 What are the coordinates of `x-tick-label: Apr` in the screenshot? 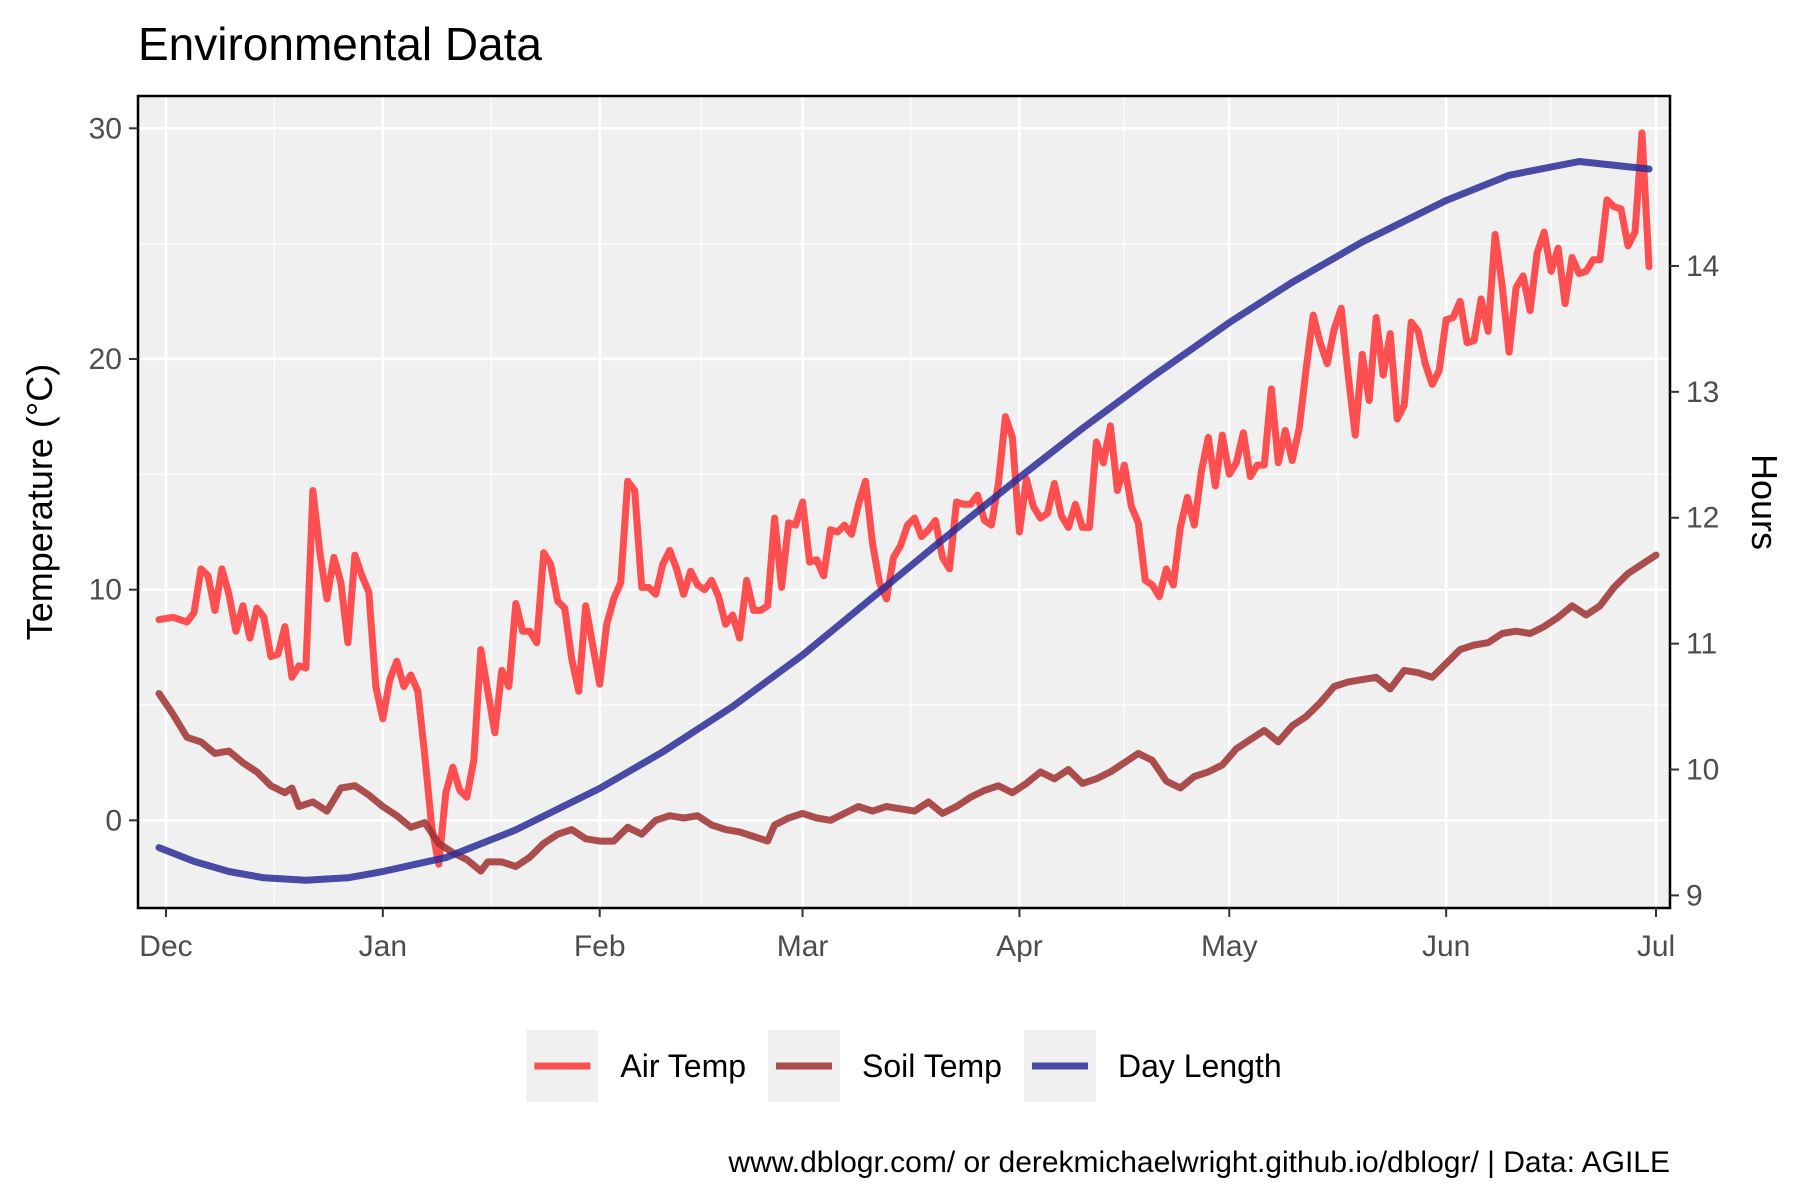 It's located at (1019, 946).